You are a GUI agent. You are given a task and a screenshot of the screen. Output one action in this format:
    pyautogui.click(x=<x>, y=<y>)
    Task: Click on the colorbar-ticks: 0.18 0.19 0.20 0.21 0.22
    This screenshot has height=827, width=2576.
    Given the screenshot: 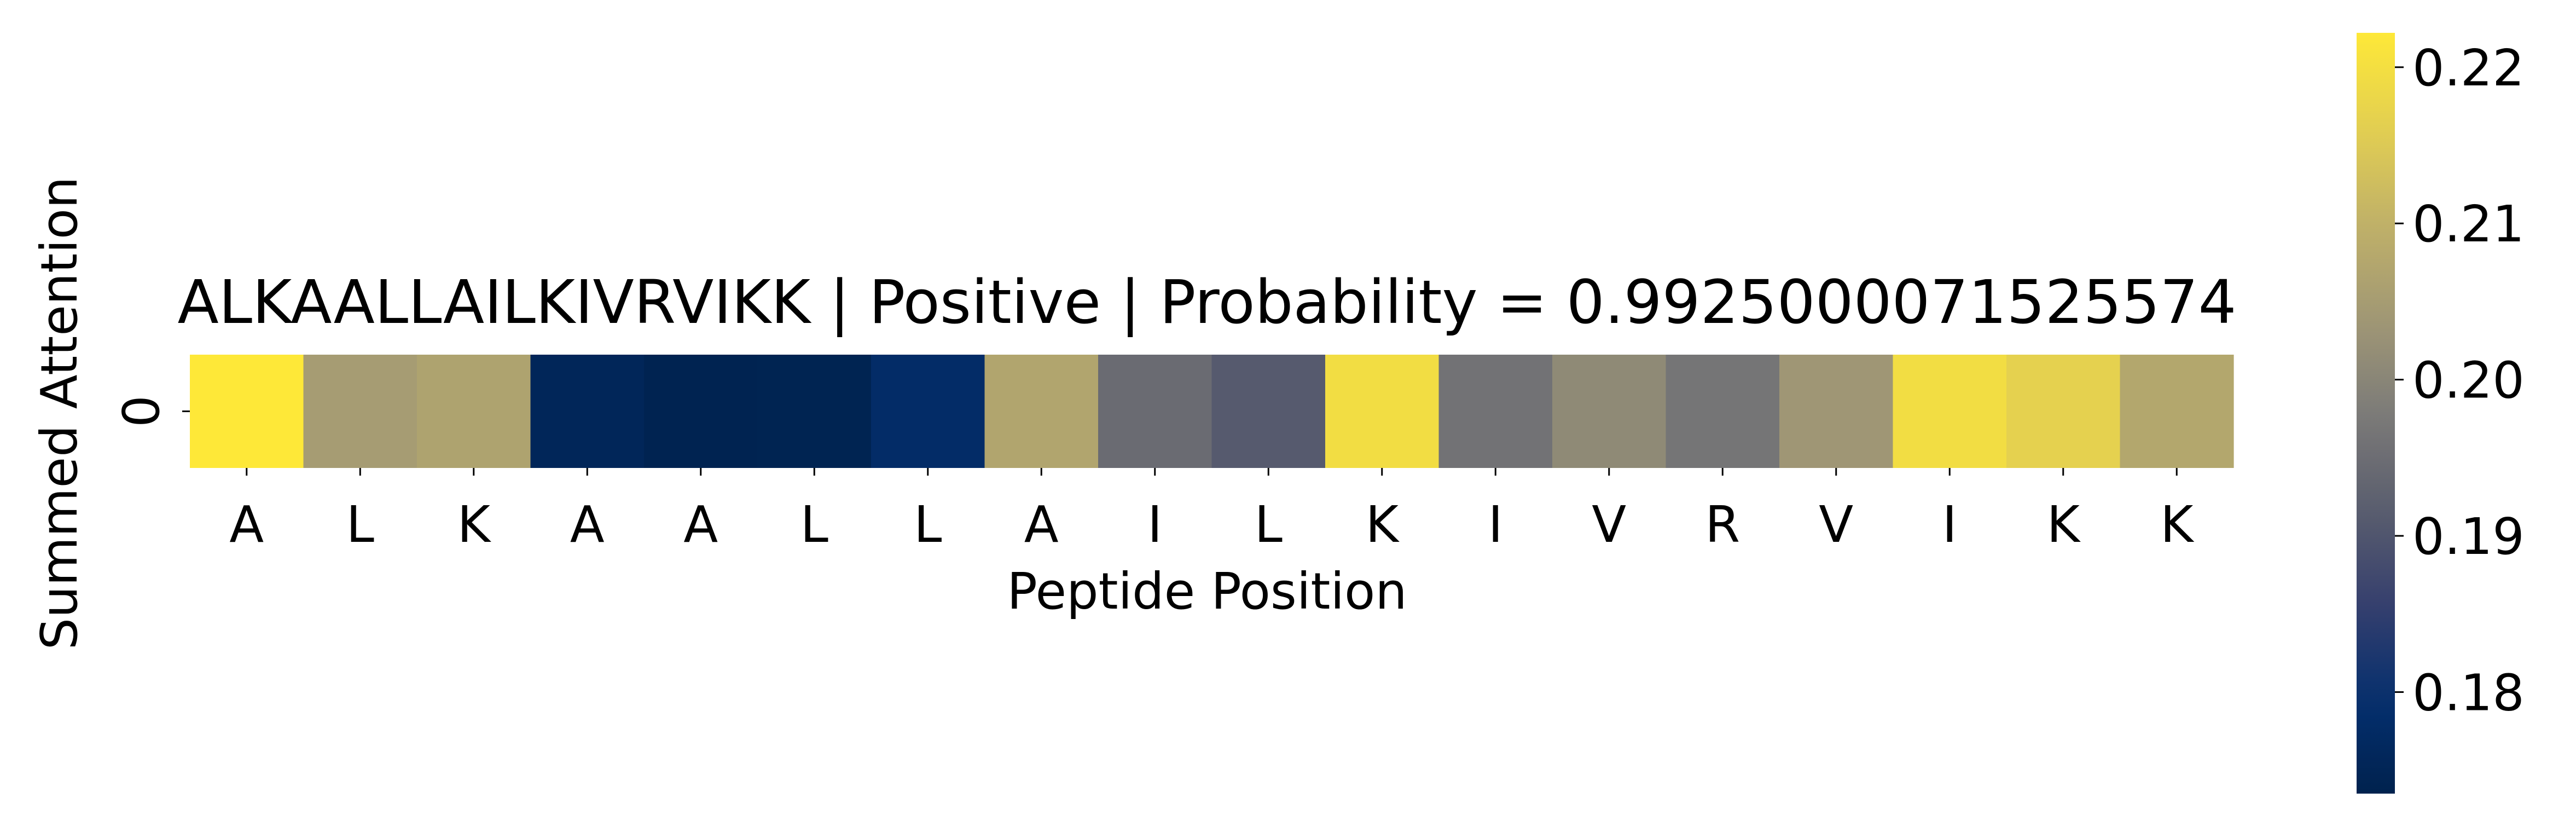 What is the action you would take?
    pyautogui.click(x=2460, y=380)
    